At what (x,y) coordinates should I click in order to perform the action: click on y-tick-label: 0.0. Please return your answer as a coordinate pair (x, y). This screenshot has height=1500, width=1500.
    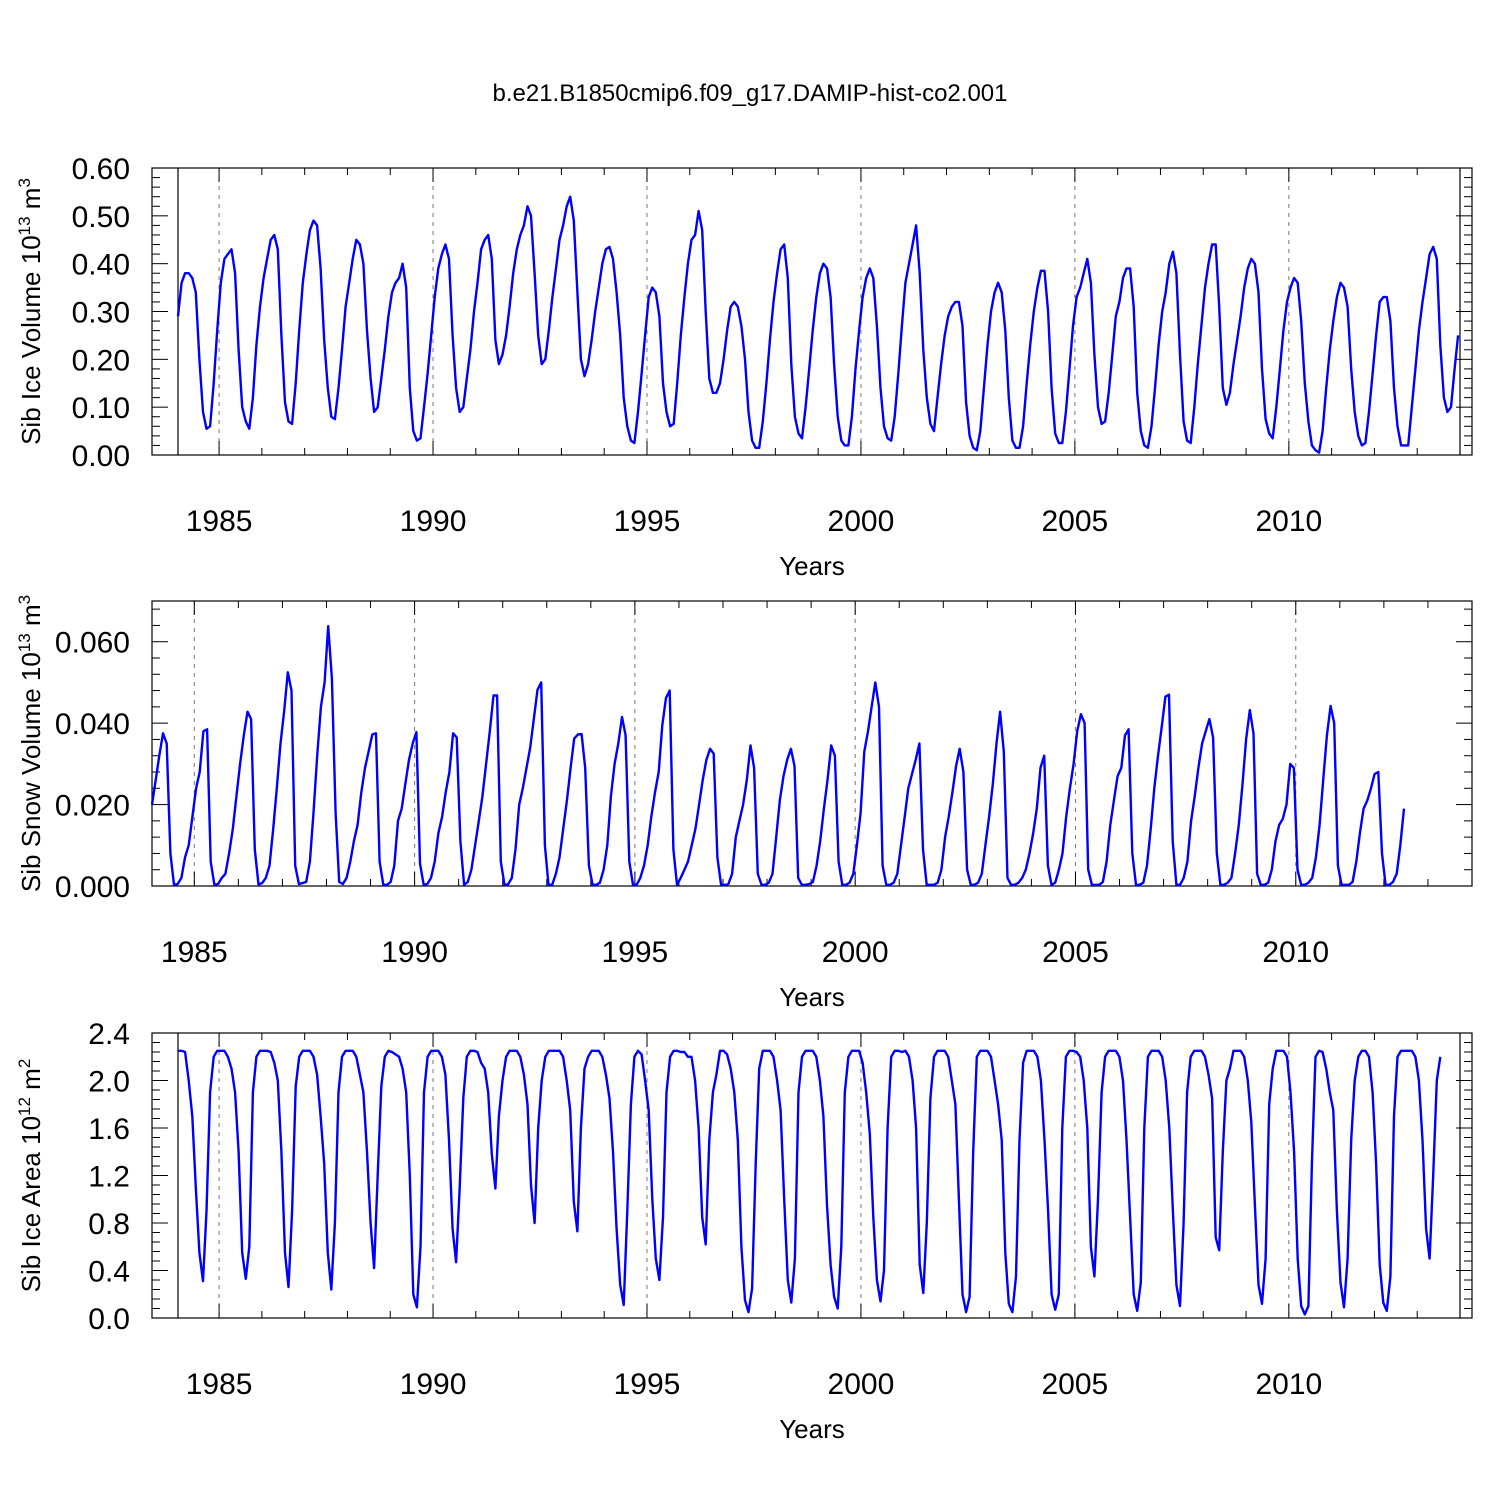
    Looking at the image, I should click on (109, 1319).